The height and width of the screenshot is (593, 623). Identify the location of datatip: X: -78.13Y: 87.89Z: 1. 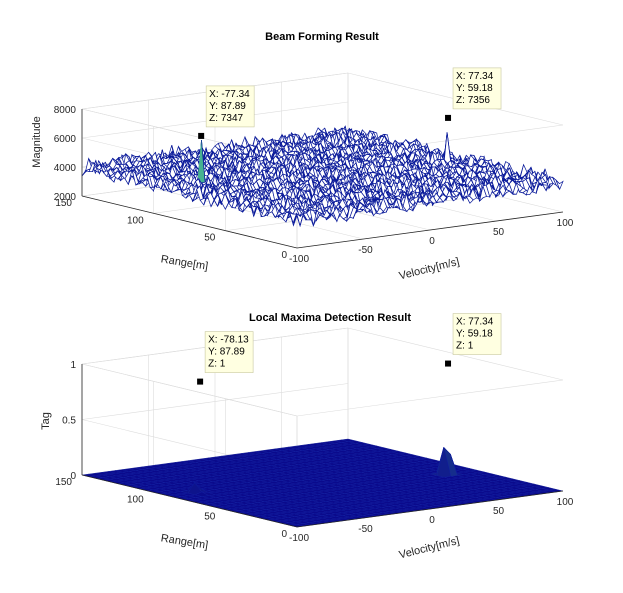
(225, 358).